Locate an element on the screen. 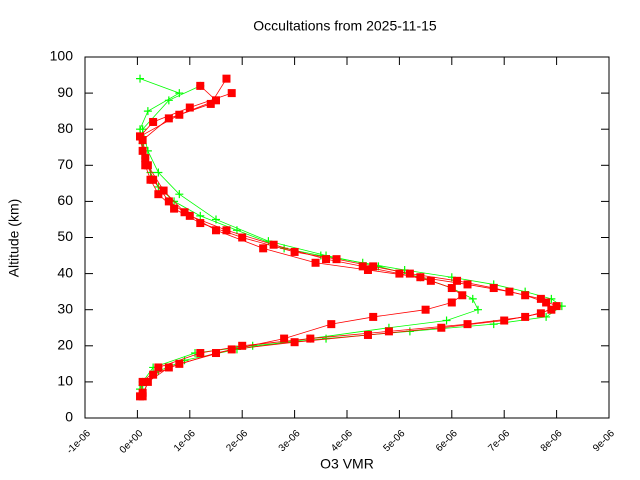  y-tick-label: 50 is located at coordinates (65, 236).